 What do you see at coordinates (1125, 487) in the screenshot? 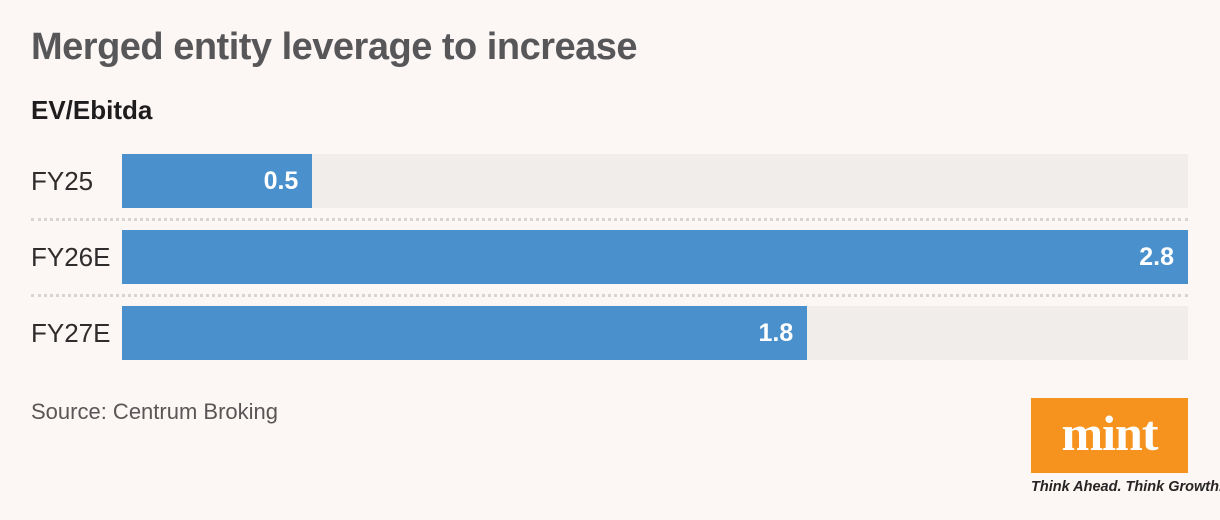
I see `mint-tagline: Think Ahead. Think Growth.` at bounding box center [1125, 487].